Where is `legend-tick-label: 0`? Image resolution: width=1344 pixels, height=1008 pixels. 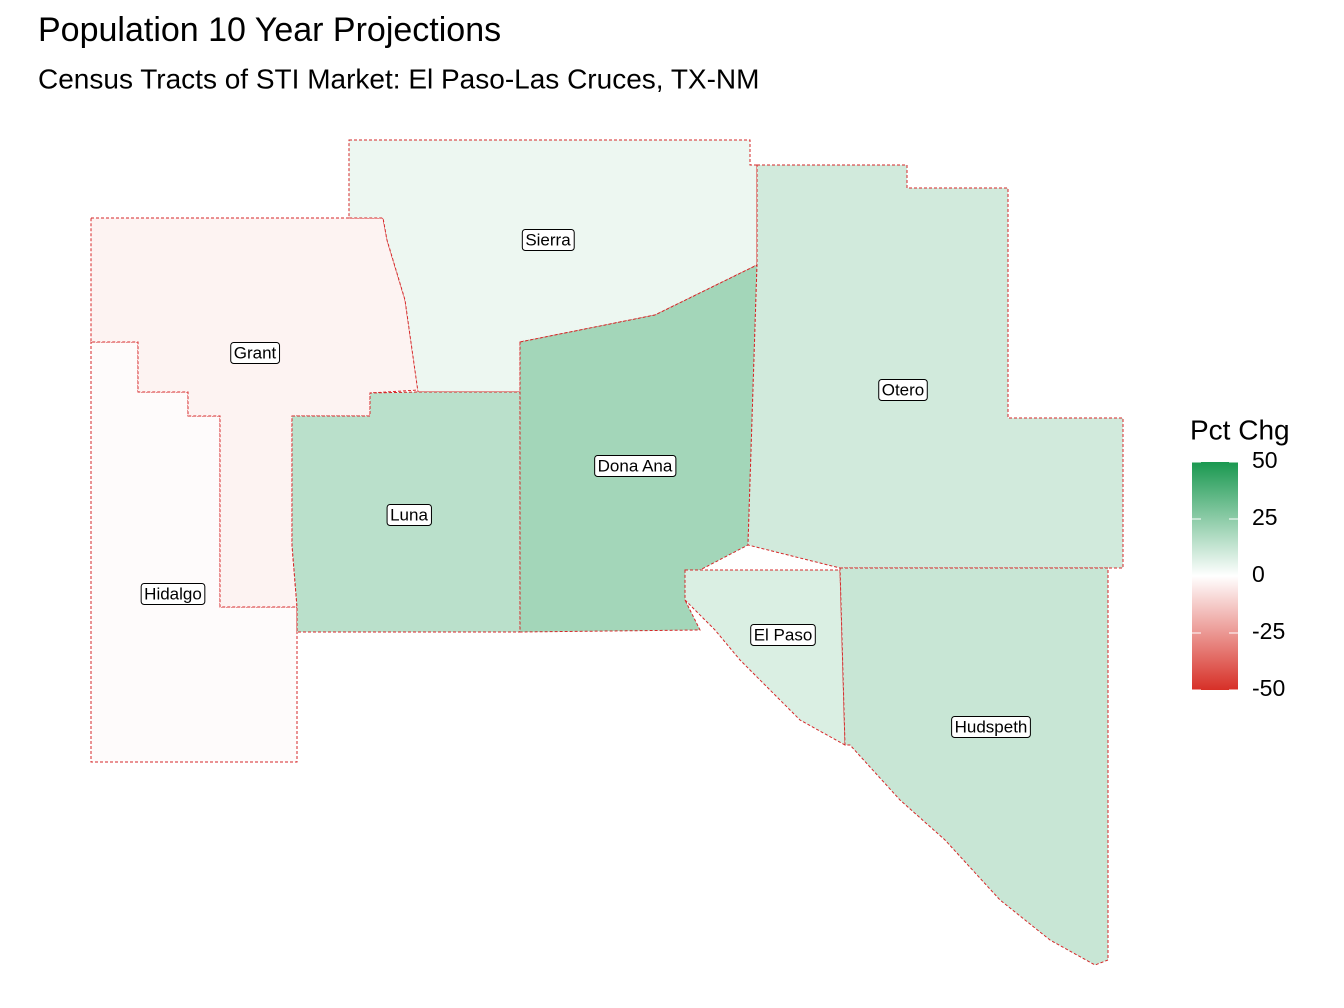 legend-tick-label: 0 is located at coordinates (1258, 574).